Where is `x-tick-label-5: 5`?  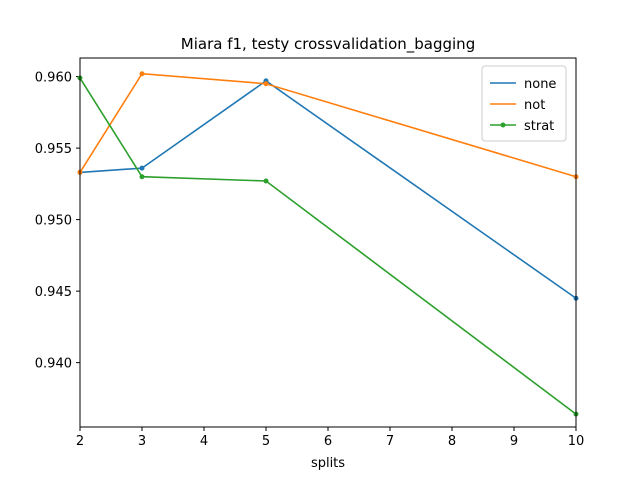 x-tick-label-5: 5 is located at coordinates (266, 441).